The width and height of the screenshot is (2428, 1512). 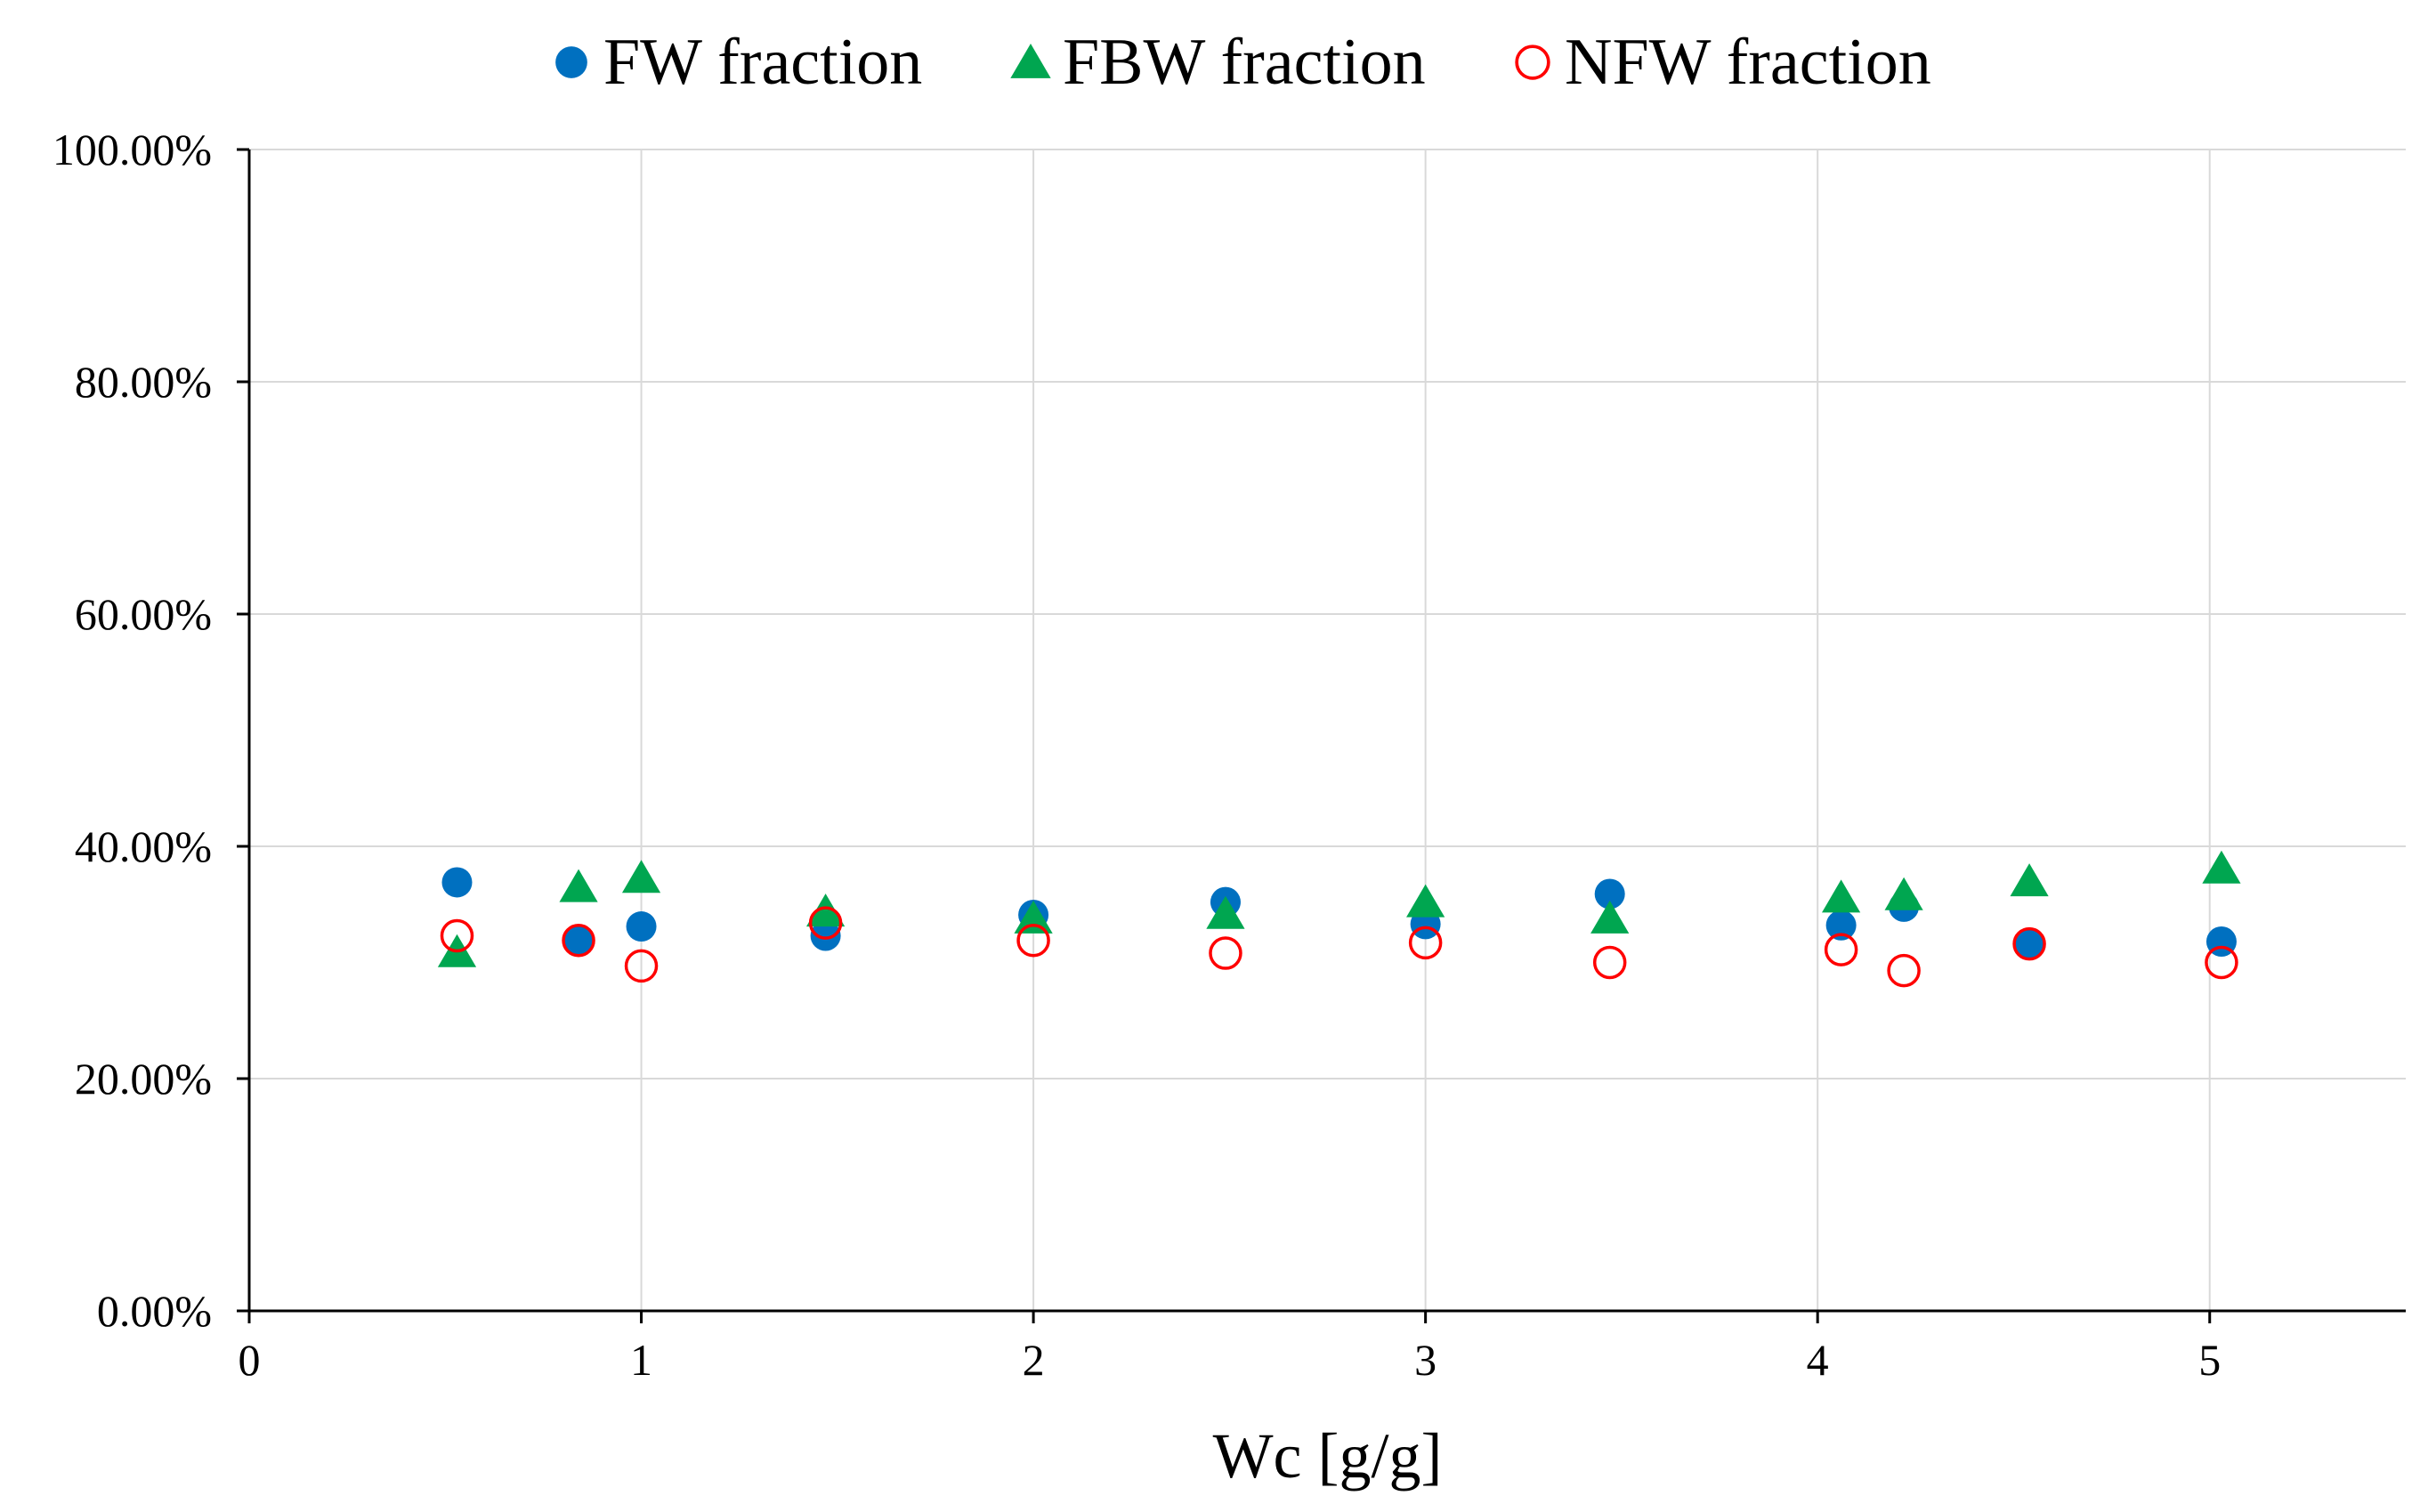 What do you see at coordinates (641, 1360) in the screenshot?
I see `x-tick-label: 1` at bounding box center [641, 1360].